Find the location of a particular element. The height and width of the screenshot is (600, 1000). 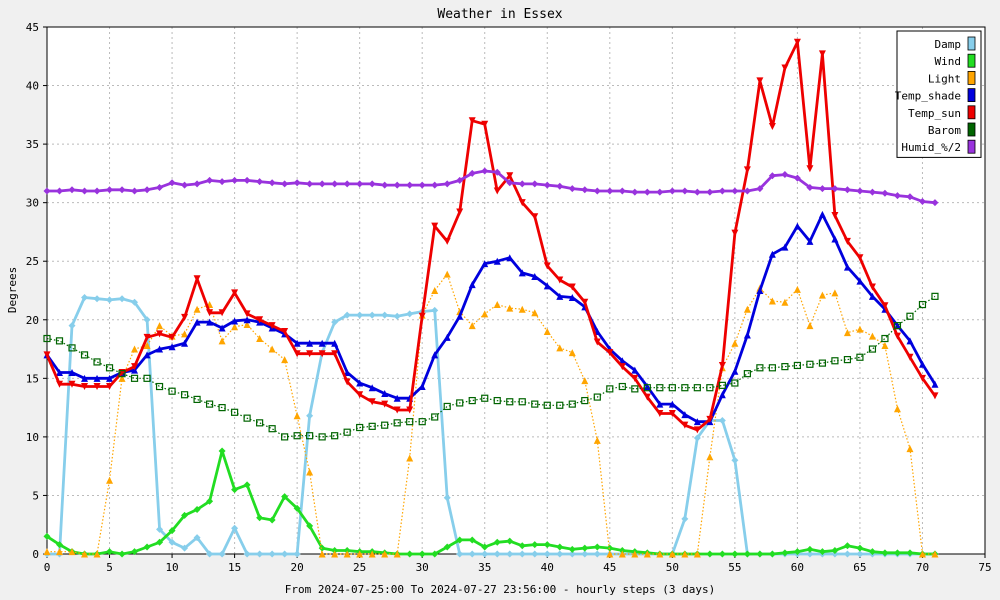

x-tick-label: 30 is located at coordinates (422, 567).